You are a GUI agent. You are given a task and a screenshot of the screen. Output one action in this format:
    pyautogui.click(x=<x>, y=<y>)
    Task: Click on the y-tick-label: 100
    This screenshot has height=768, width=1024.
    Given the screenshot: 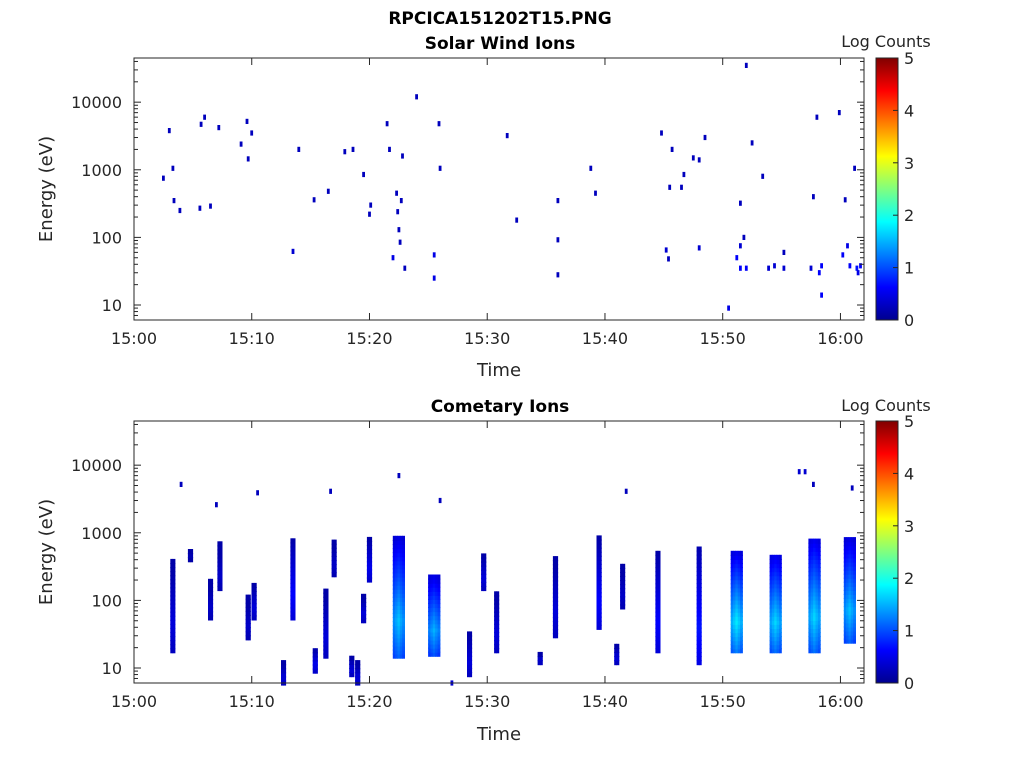 What is the action you would take?
    pyautogui.click(x=106, y=600)
    